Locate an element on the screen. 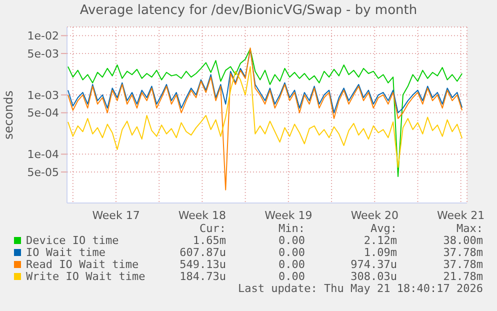 The height and width of the screenshot is (311, 497). text: Cur: is located at coordinates (212, 228).